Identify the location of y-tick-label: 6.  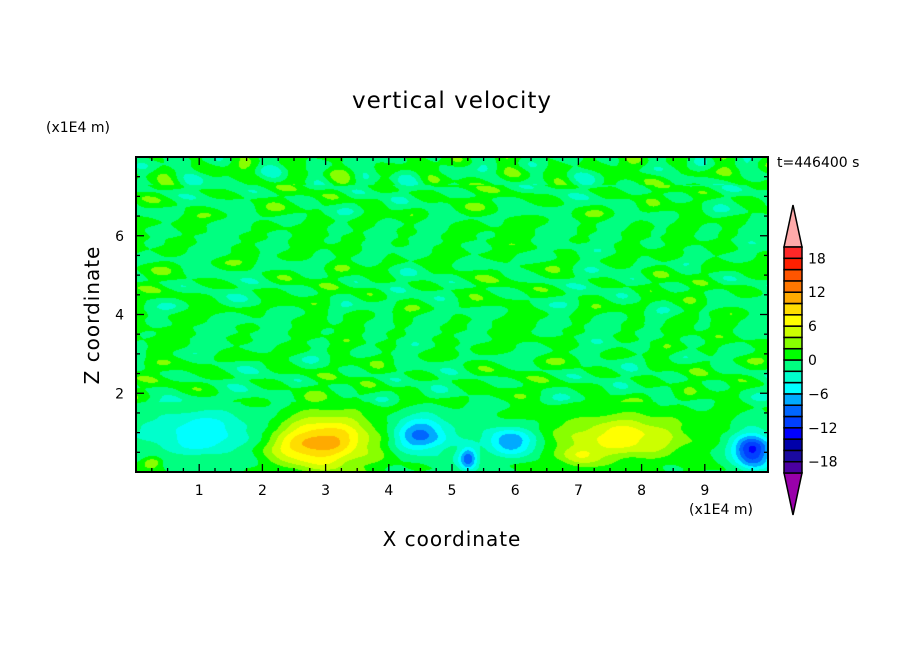
(119, 237).